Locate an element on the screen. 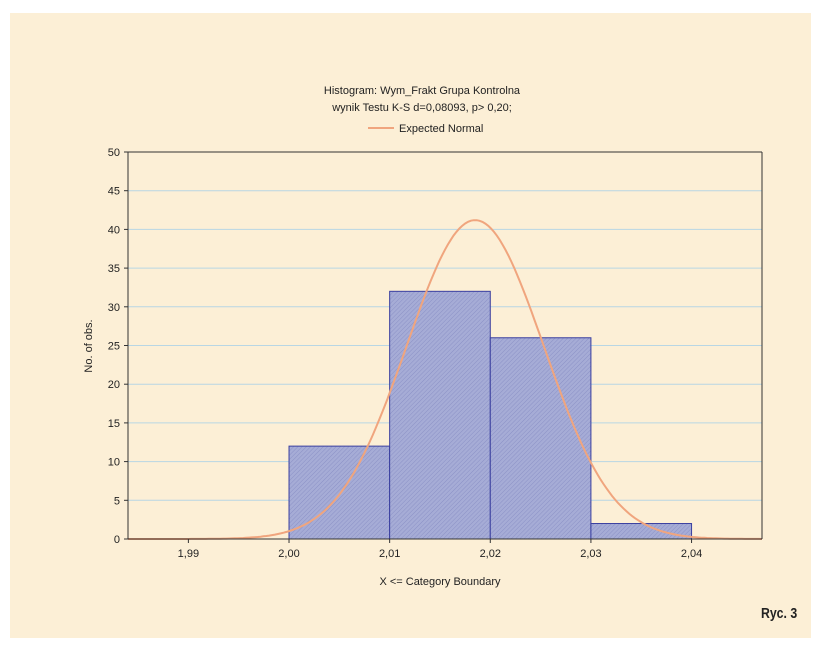 This screenshot has height=650, width=823. y-tick-label: 20 is located at coordinates (114, 385).